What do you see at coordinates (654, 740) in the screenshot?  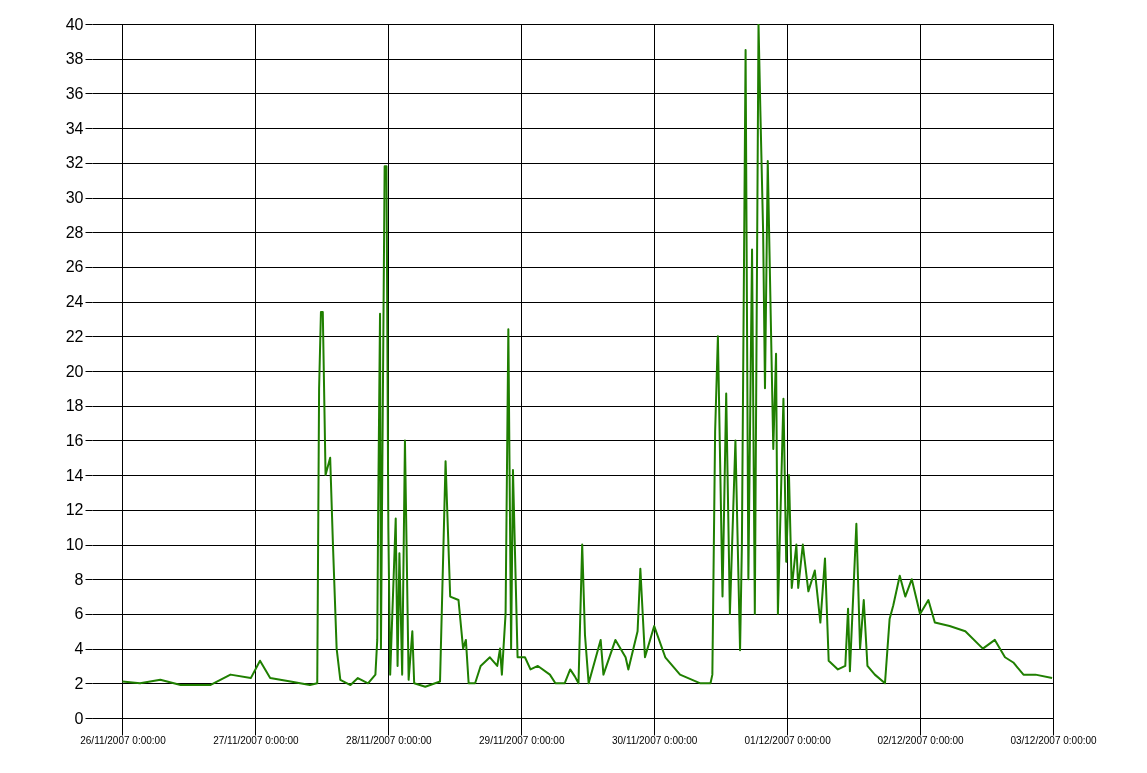 I see `x-tick-label: 30/11/2007 0:00:00` at bounding box center [654, 740].